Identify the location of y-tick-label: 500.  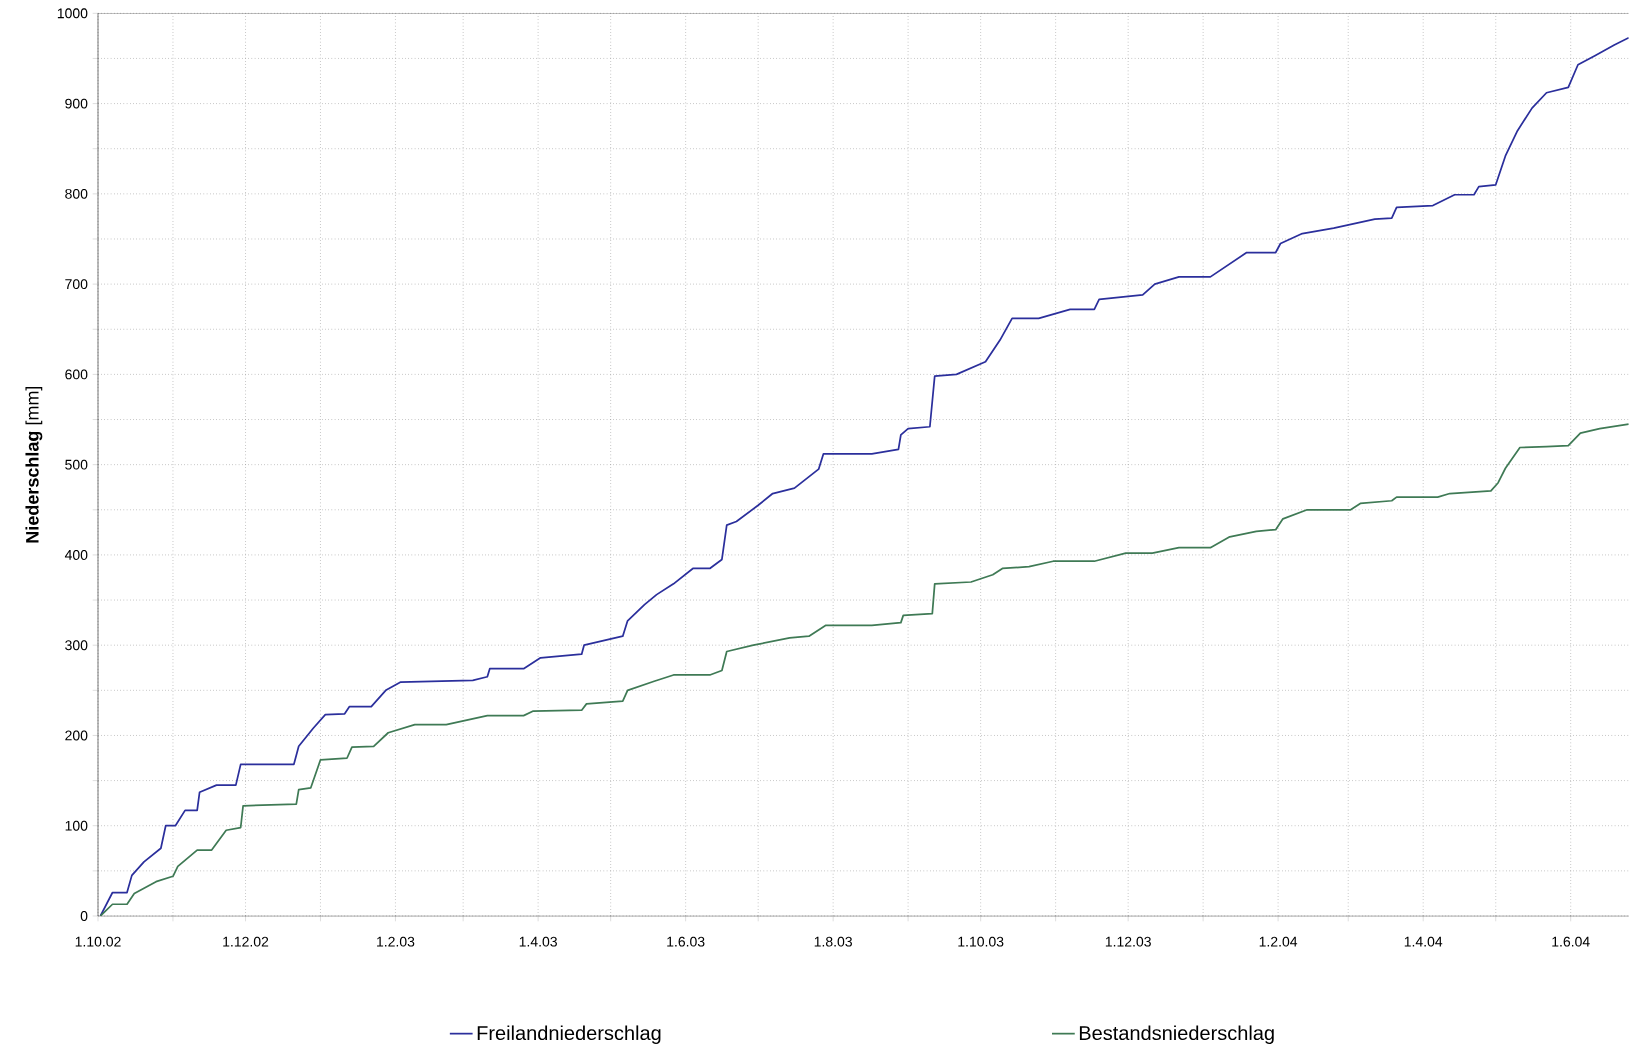
(76, 464).